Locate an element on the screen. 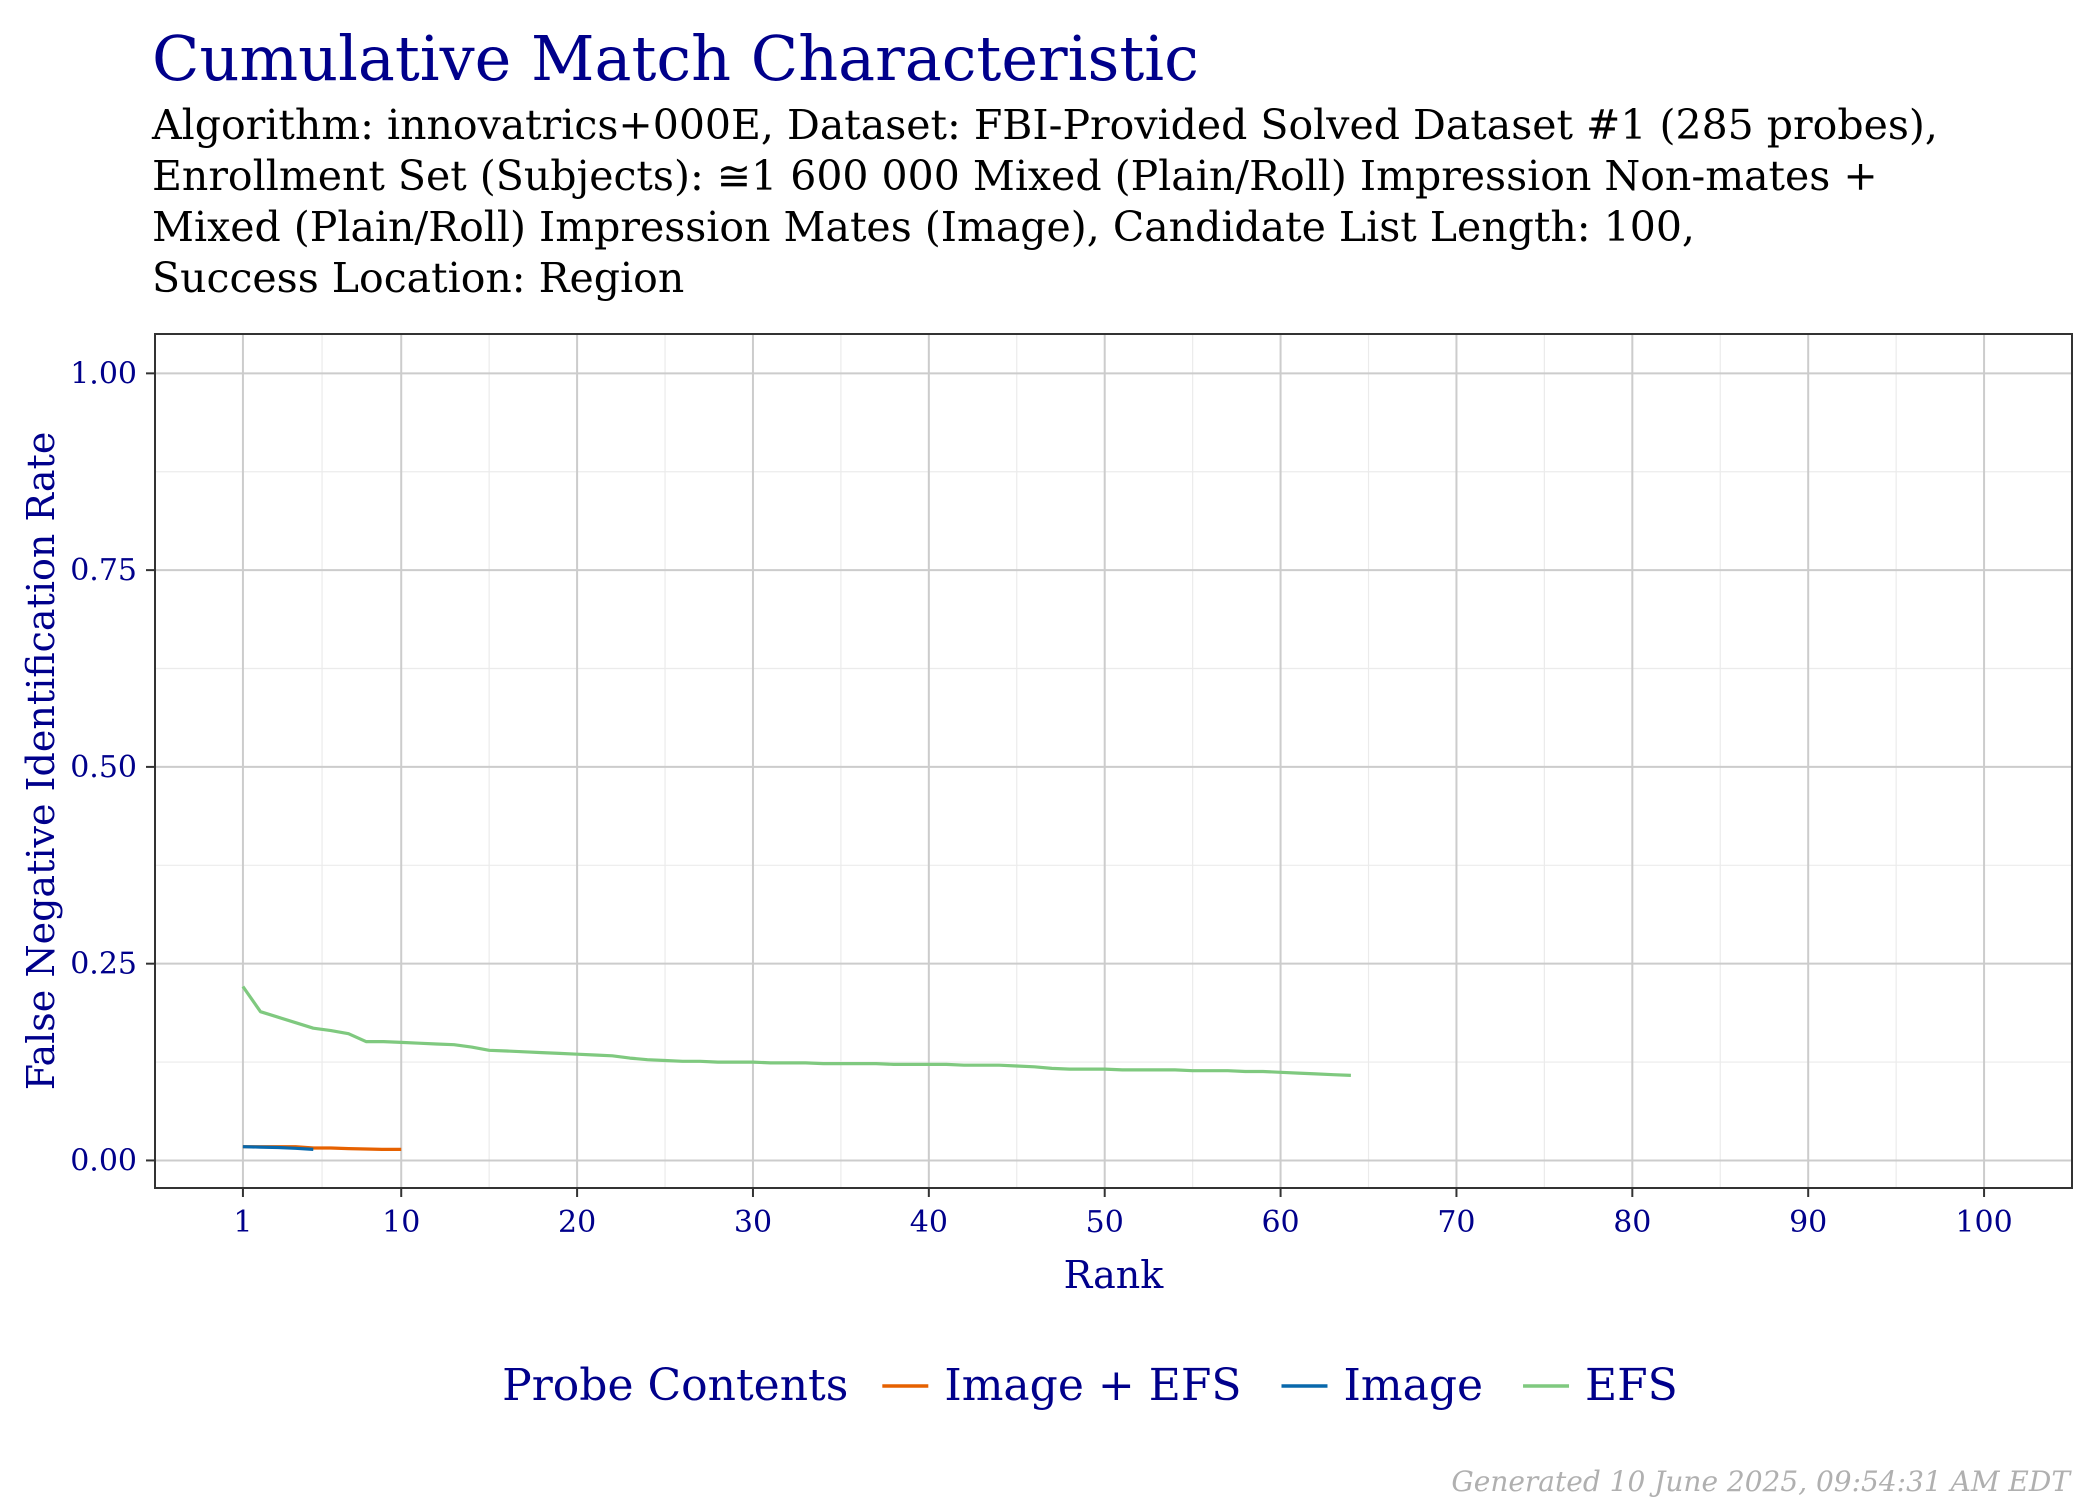 The image size is (2100, 1500). y-axis-label: False Negative Identification Rate is located at coordinates (41, 761).